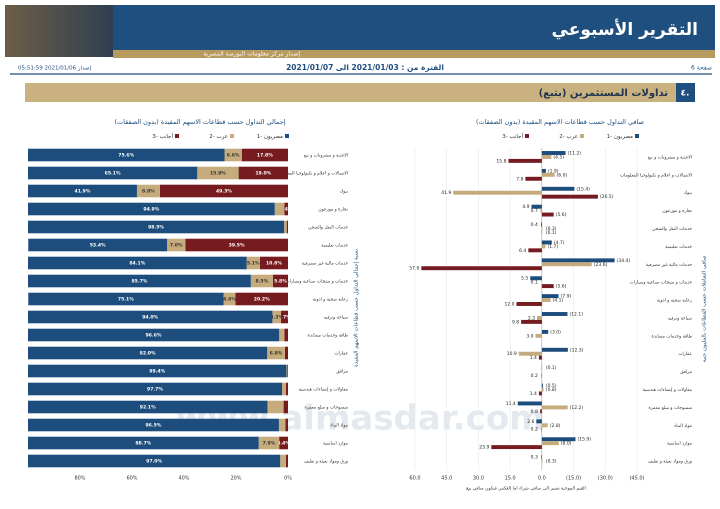  Describe the element at coordinates (577, 350) in the screenshot. I see `value-label: (12.3)` at that location.